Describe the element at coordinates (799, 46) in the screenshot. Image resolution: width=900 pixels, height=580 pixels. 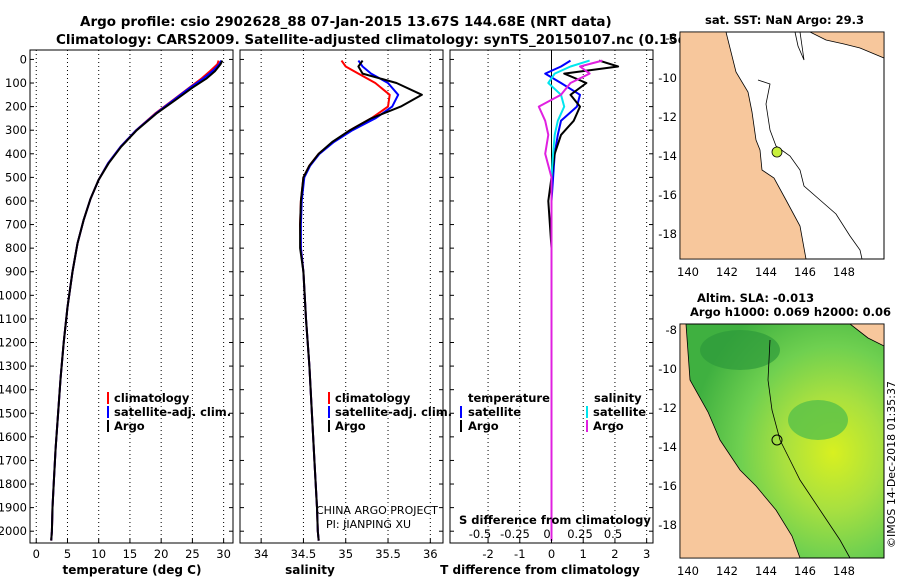
I see `island-outline` at that location.